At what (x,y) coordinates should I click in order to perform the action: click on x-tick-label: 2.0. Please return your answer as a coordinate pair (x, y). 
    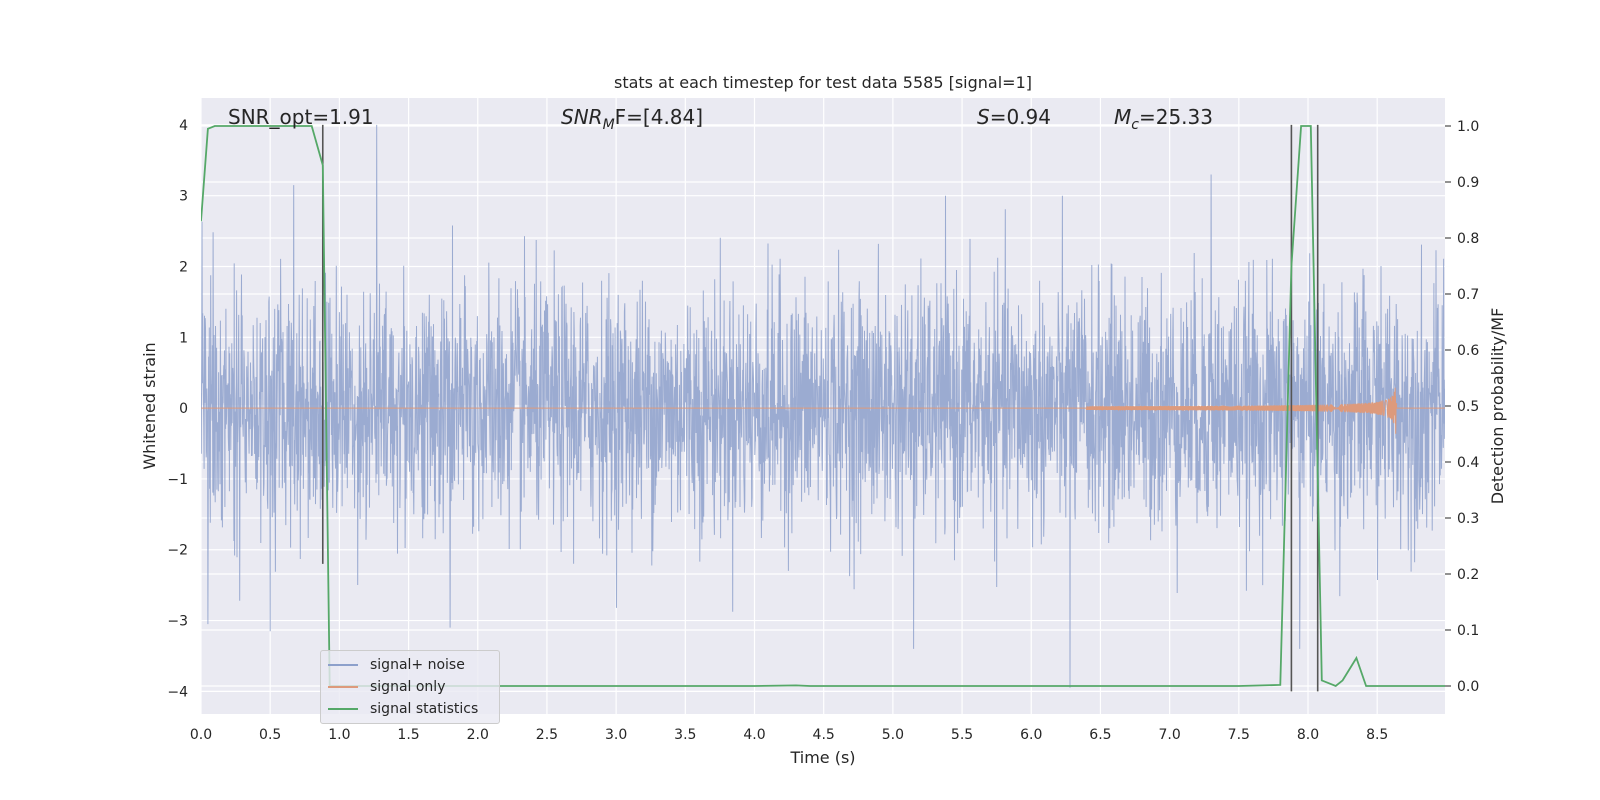
    Looking at the image, I should click on (478, 735).